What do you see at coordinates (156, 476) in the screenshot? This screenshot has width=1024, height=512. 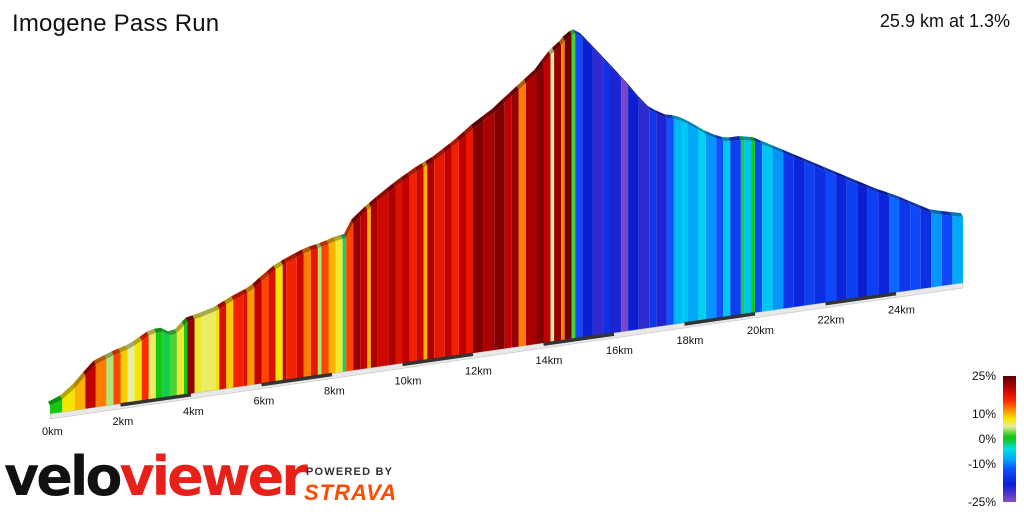 I see `veloviewer-logo: veloviewer` at bounding box center [156, 476].